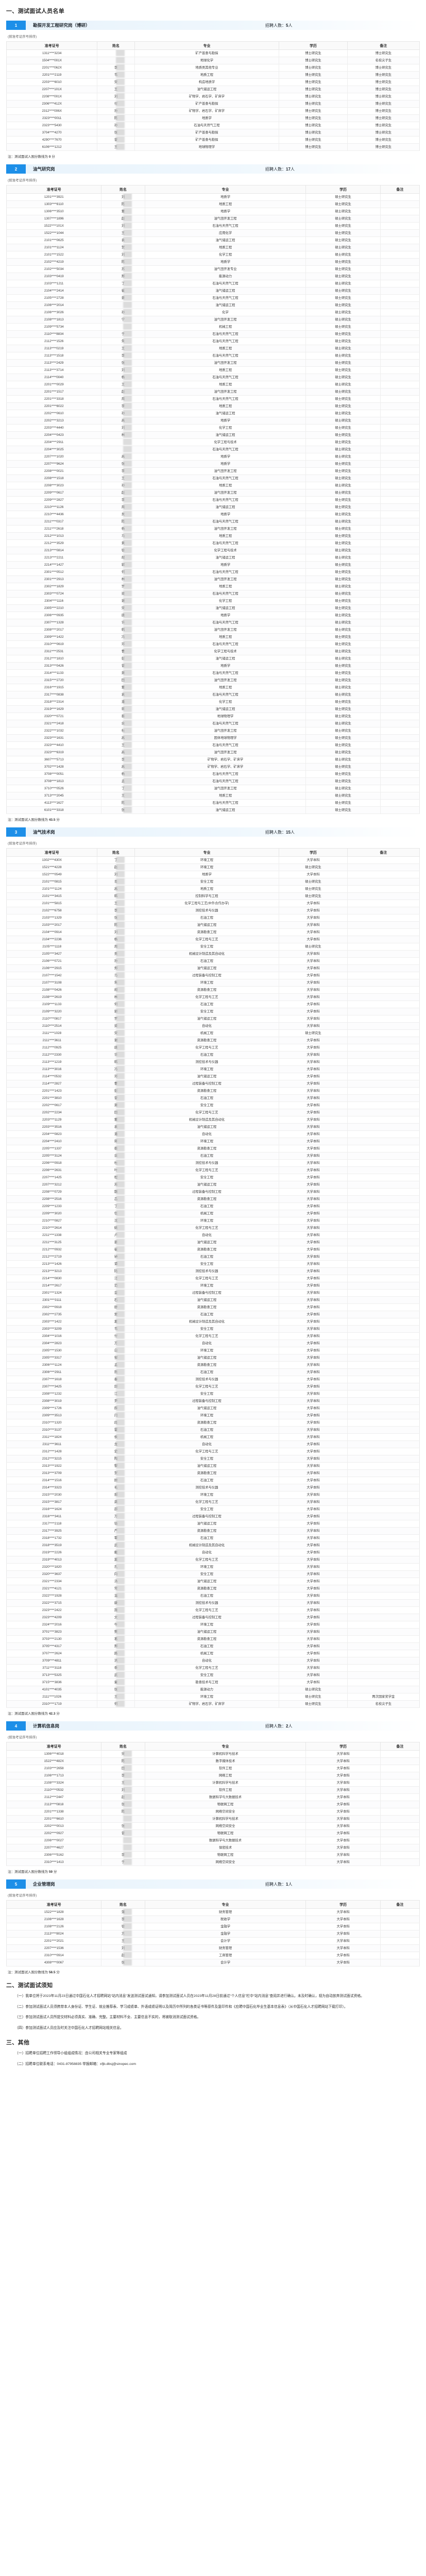 This screenshot has height=2576, width=426. I want to click on name-cell: 毛, so click(116, 1488).